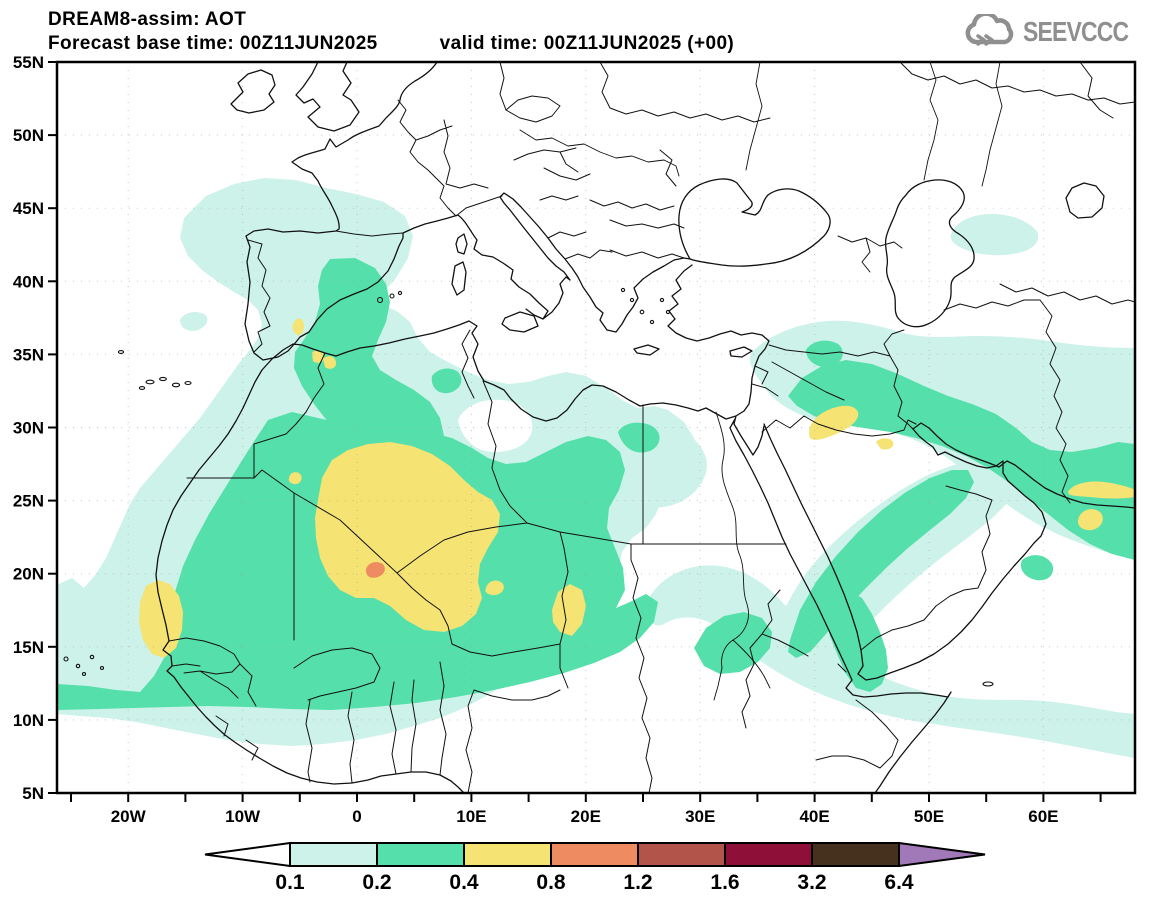  I want to click on y-axis: 55N 50N 45N 40N 35N 30N 25N 20N 15N 10N 5N, so click(35, 428).